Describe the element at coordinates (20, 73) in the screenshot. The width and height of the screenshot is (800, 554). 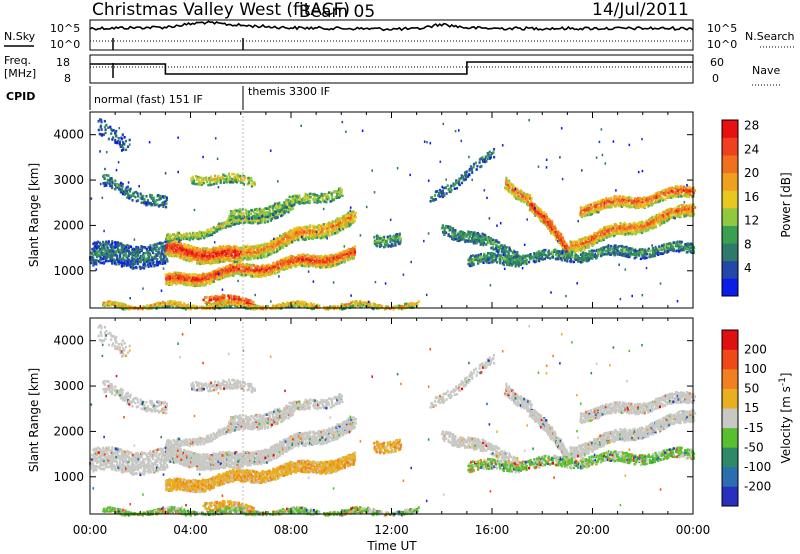
I see `freq-unit-label: [MHz]` at that location.